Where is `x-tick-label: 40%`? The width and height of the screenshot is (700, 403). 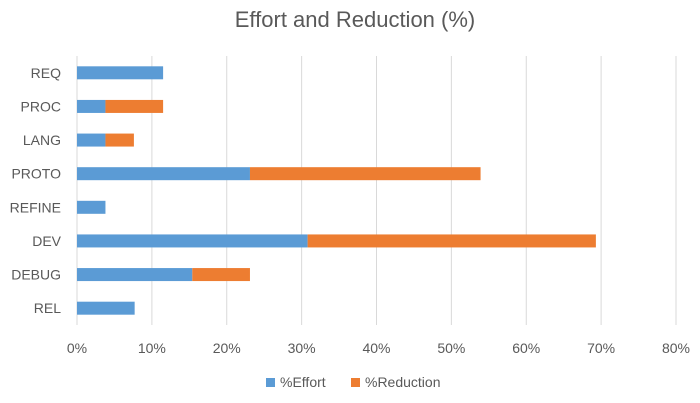
x-tick-label: 40% is located at coordinates (376, 348).